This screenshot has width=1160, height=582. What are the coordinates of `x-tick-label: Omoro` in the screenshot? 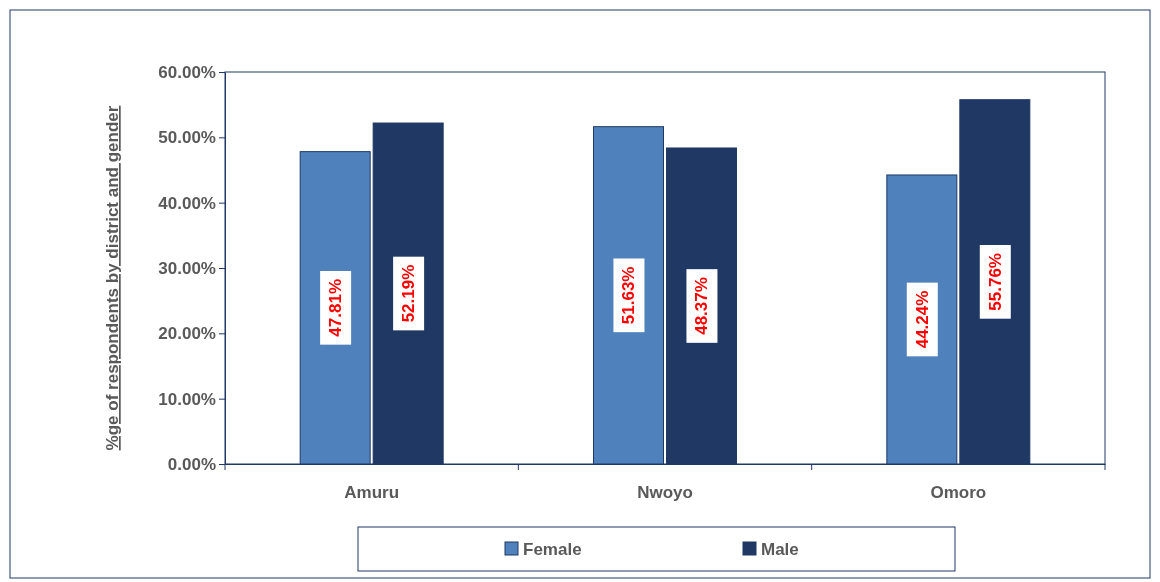 It's located at (958, 493).